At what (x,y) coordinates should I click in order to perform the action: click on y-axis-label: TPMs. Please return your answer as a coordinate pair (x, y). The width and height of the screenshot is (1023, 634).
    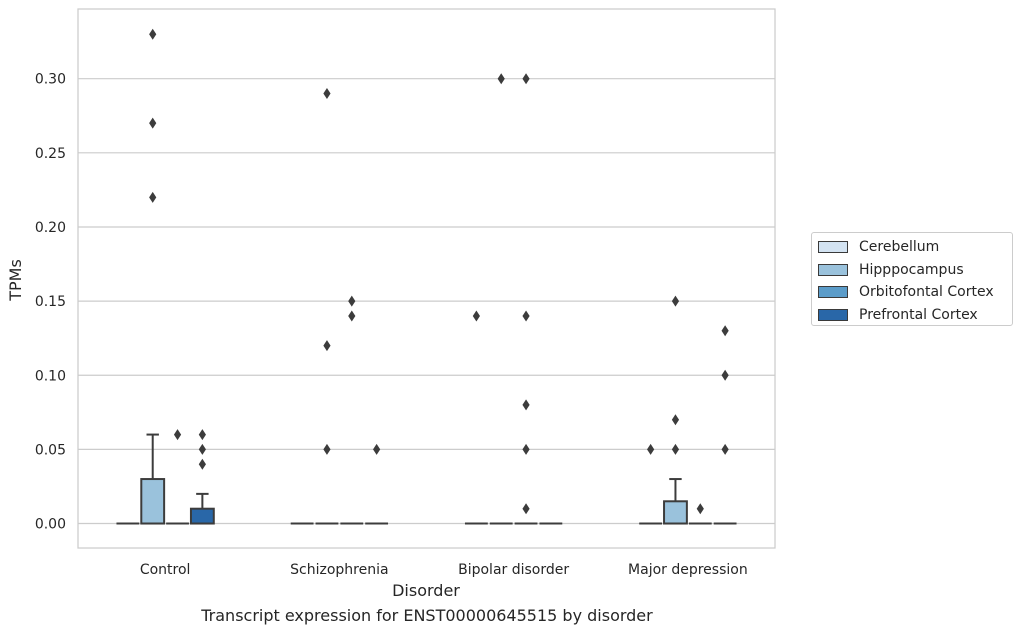
    Looking at the image, I should click on (15, 280).